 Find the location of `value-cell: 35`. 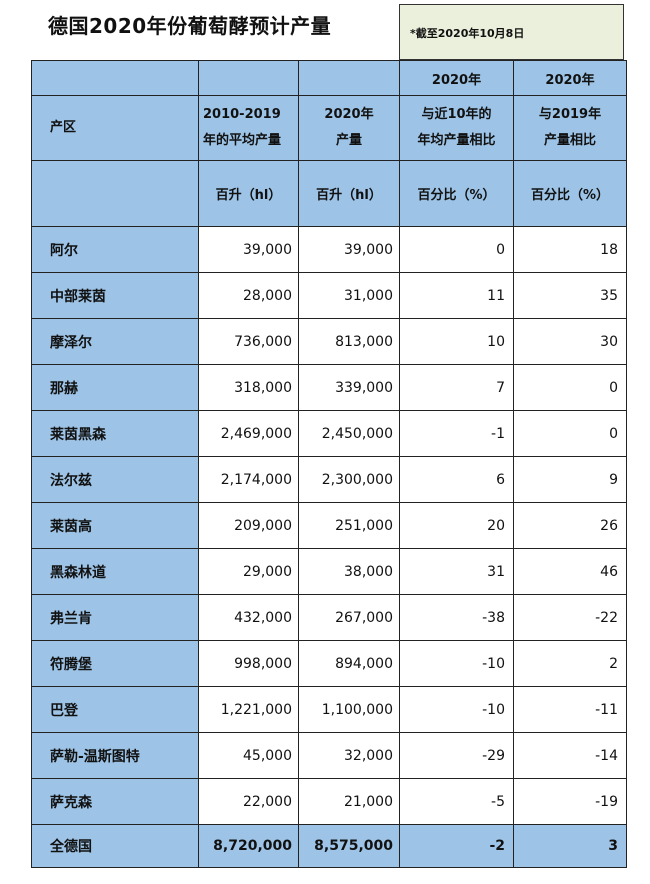

value-cell: 35 is located at coordinates (570, 295).